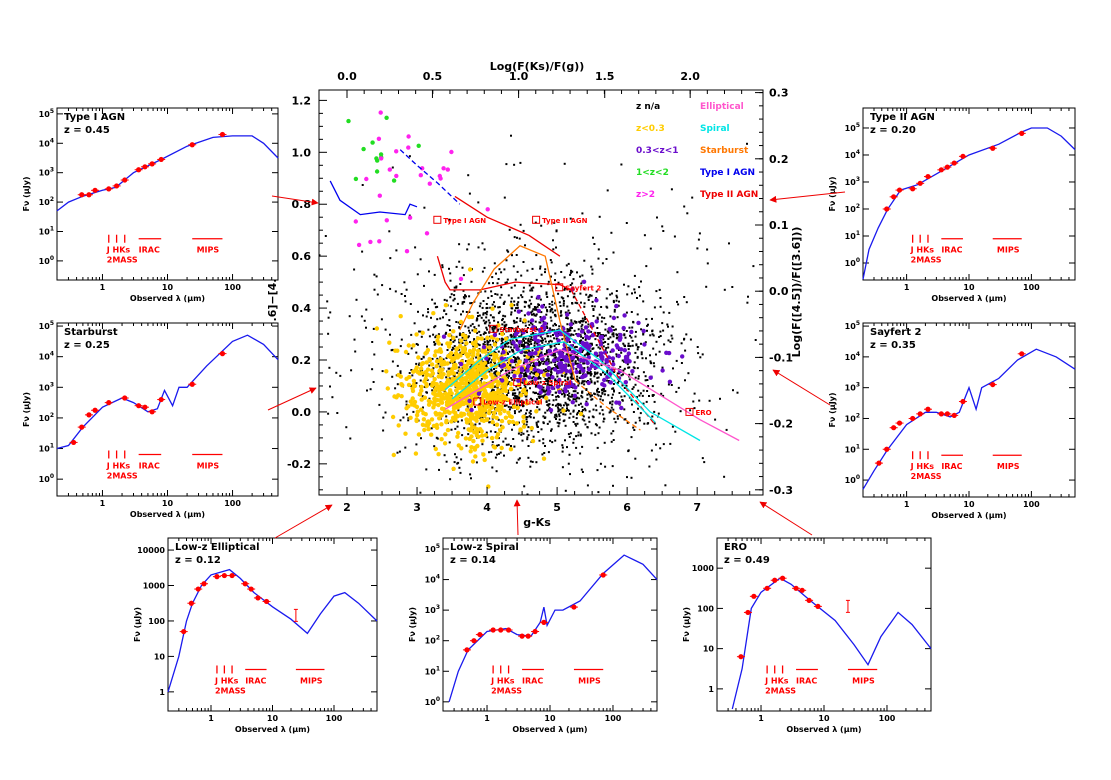 This screenshot has width=1111, height=780. Describe the element at coordinates (103, 287) in the screenshot. I see `x-tick-label: 1` at that location.